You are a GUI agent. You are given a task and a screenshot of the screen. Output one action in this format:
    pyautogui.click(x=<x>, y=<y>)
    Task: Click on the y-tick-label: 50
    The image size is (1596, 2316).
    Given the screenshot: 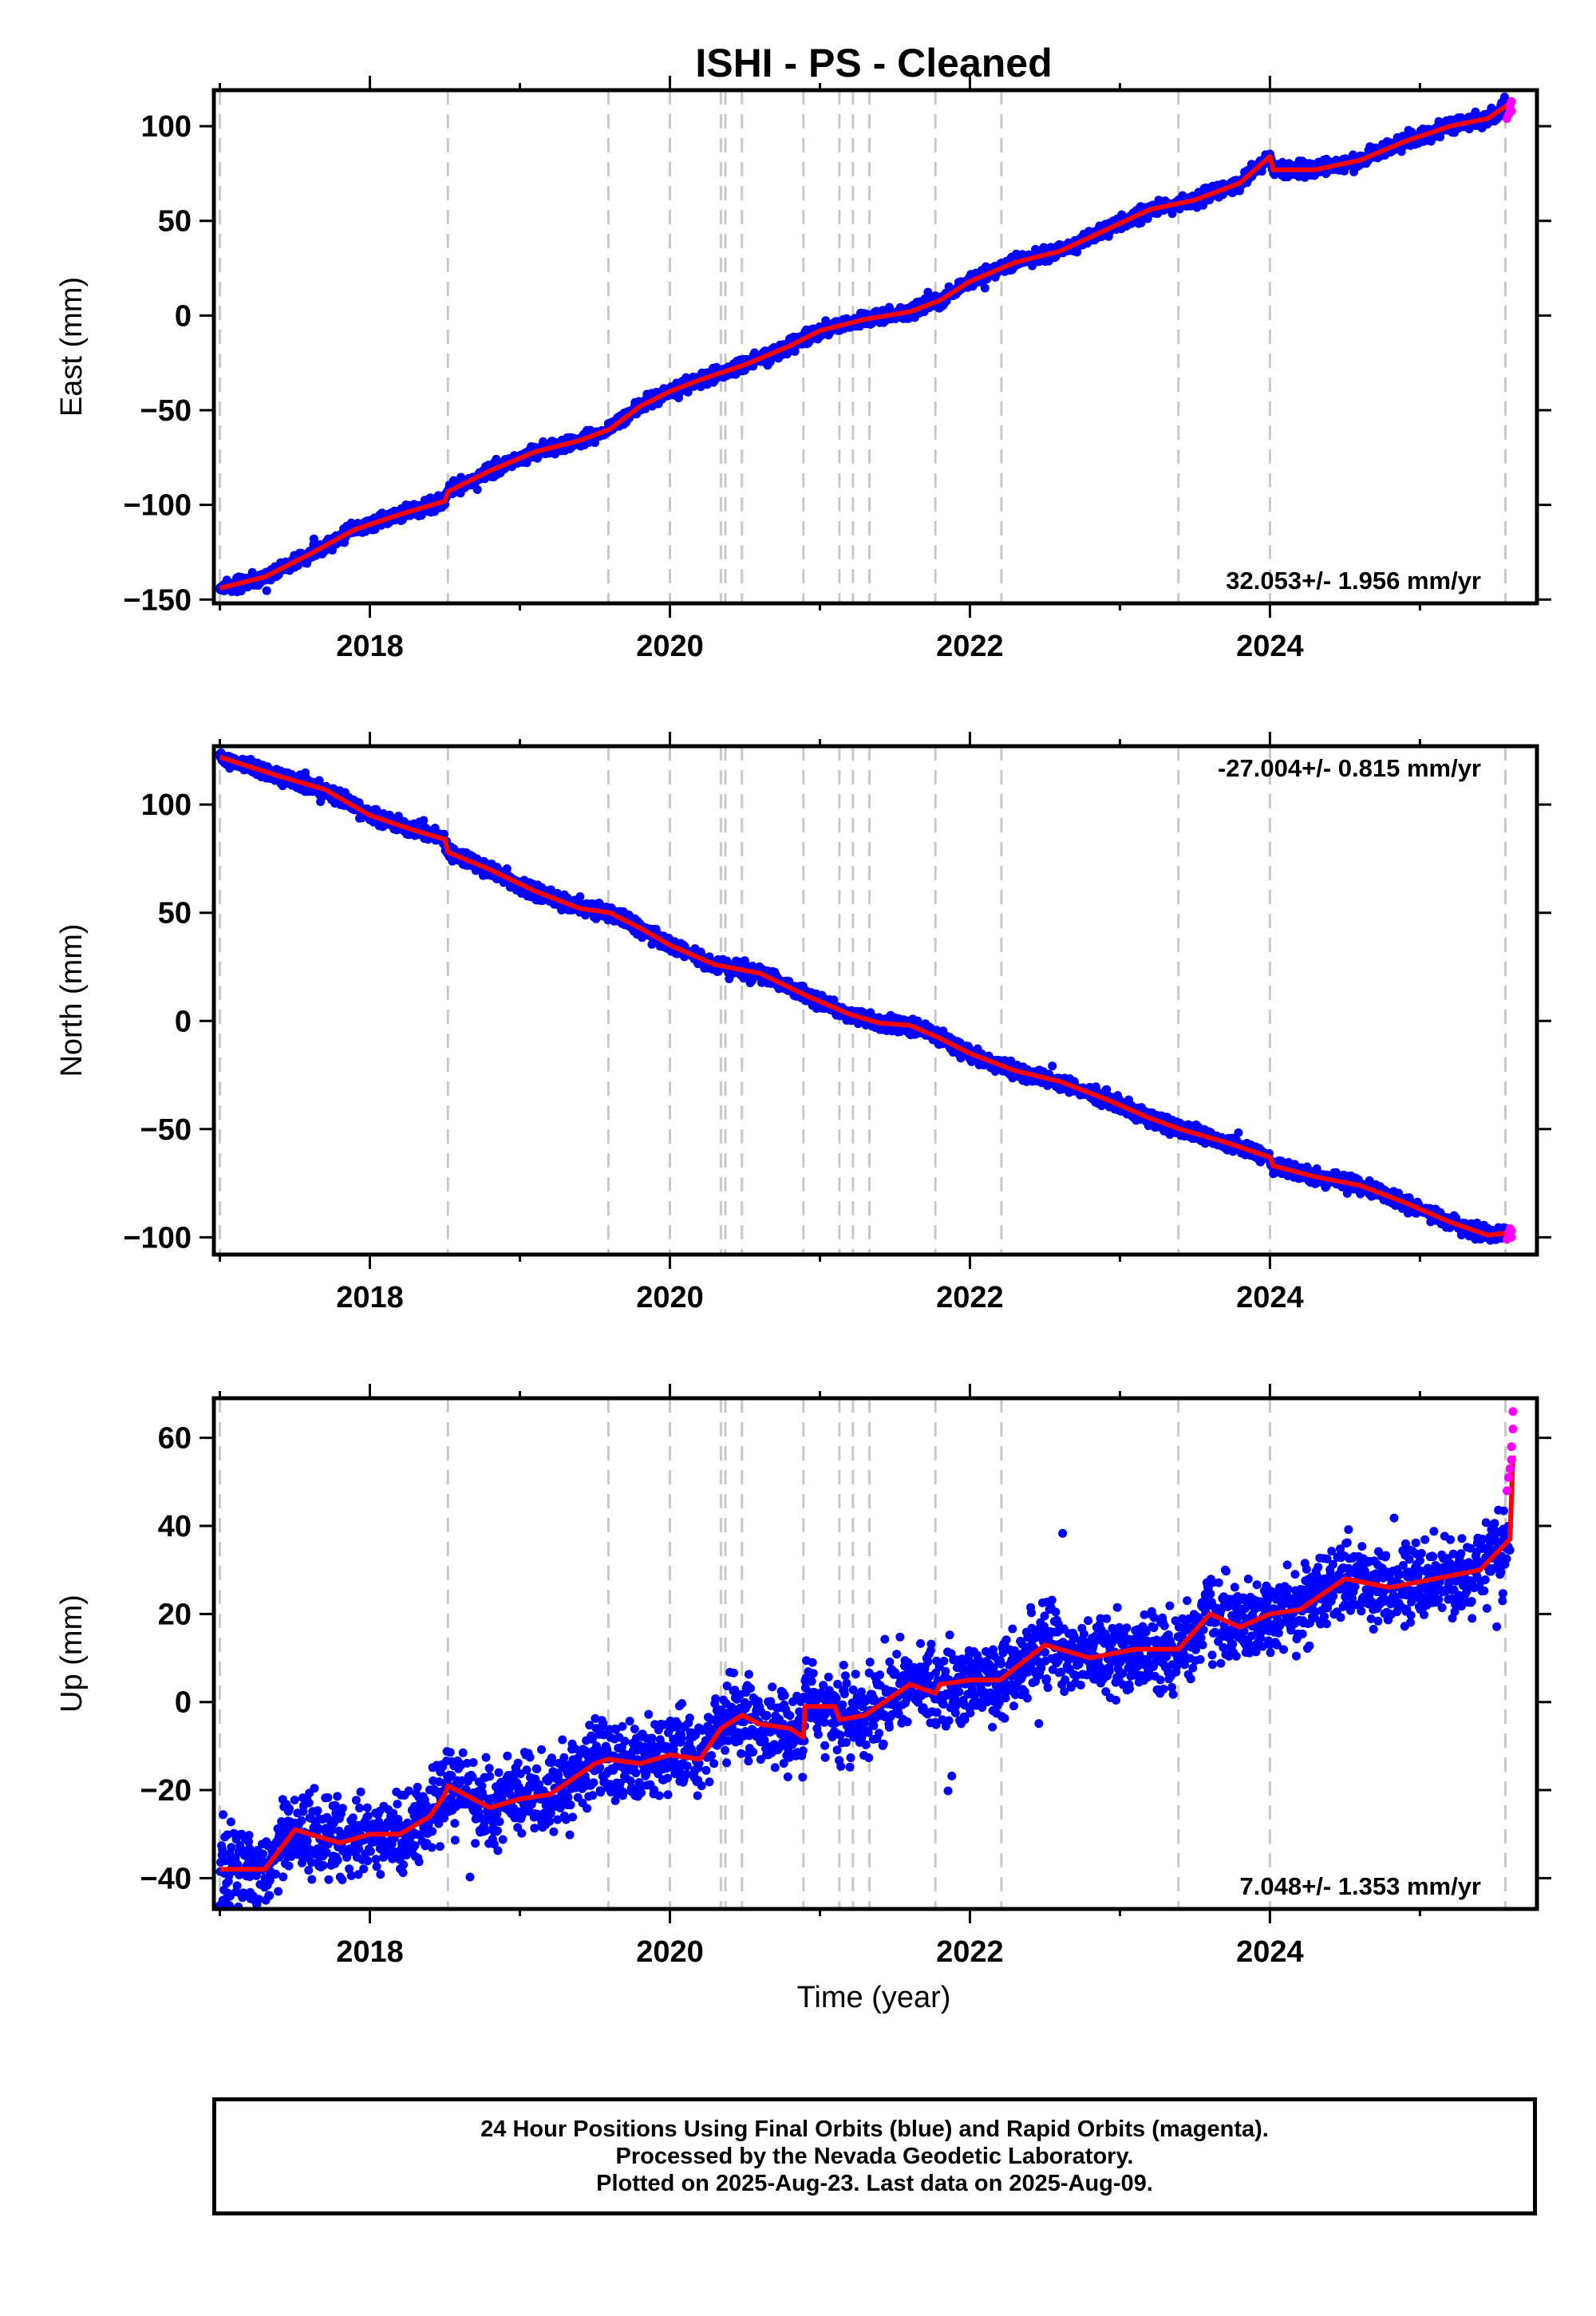 What is the action you would take?
    pyautogui.click(x=175, y=222)
    